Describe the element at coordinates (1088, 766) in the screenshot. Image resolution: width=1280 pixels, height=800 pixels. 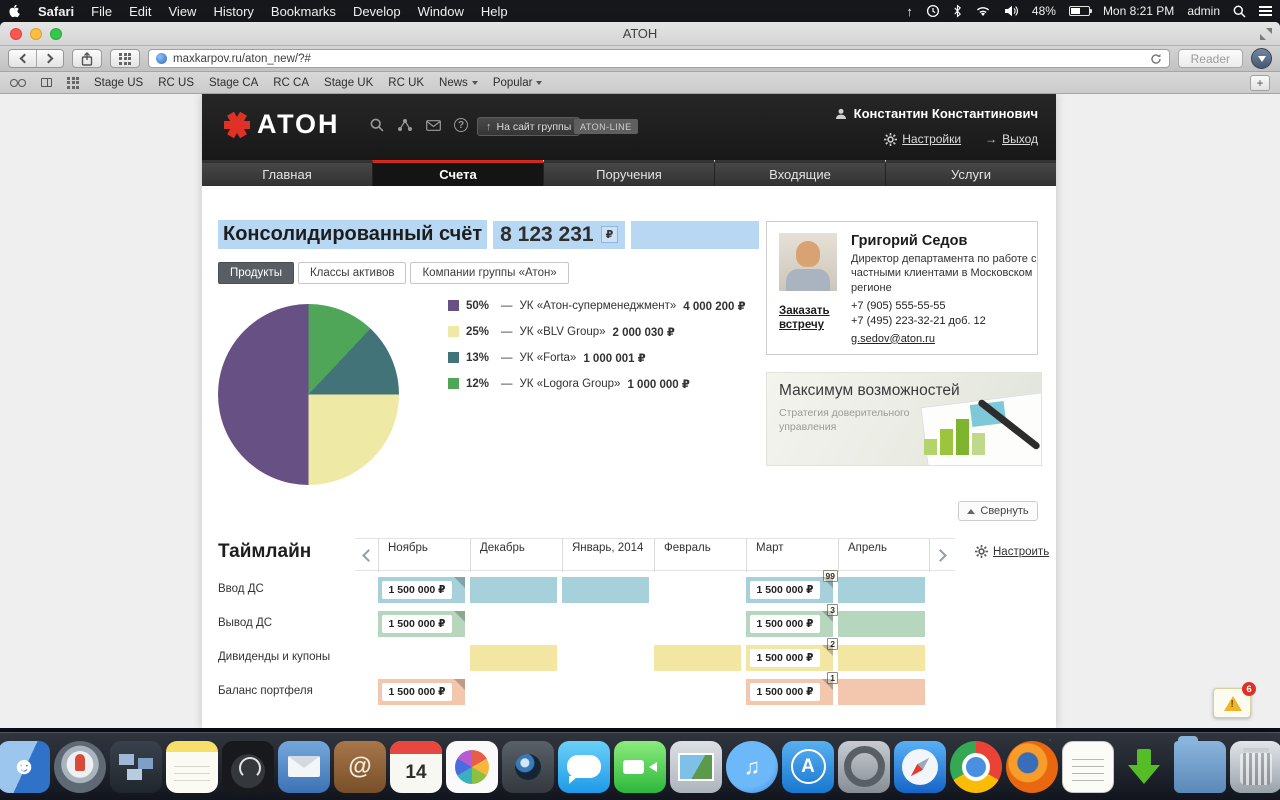
I see `dock-icon-textedit` at that location.